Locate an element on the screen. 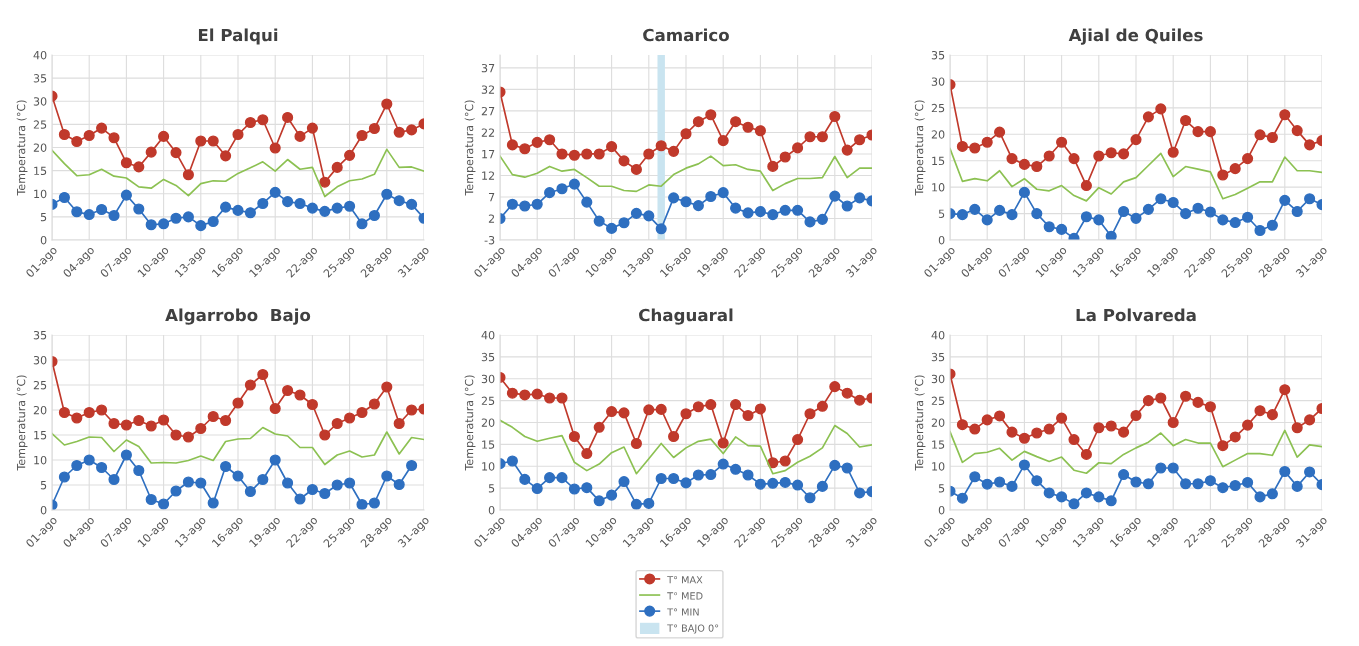  y-tick-label: 35 is located at coordinates (40, 78).